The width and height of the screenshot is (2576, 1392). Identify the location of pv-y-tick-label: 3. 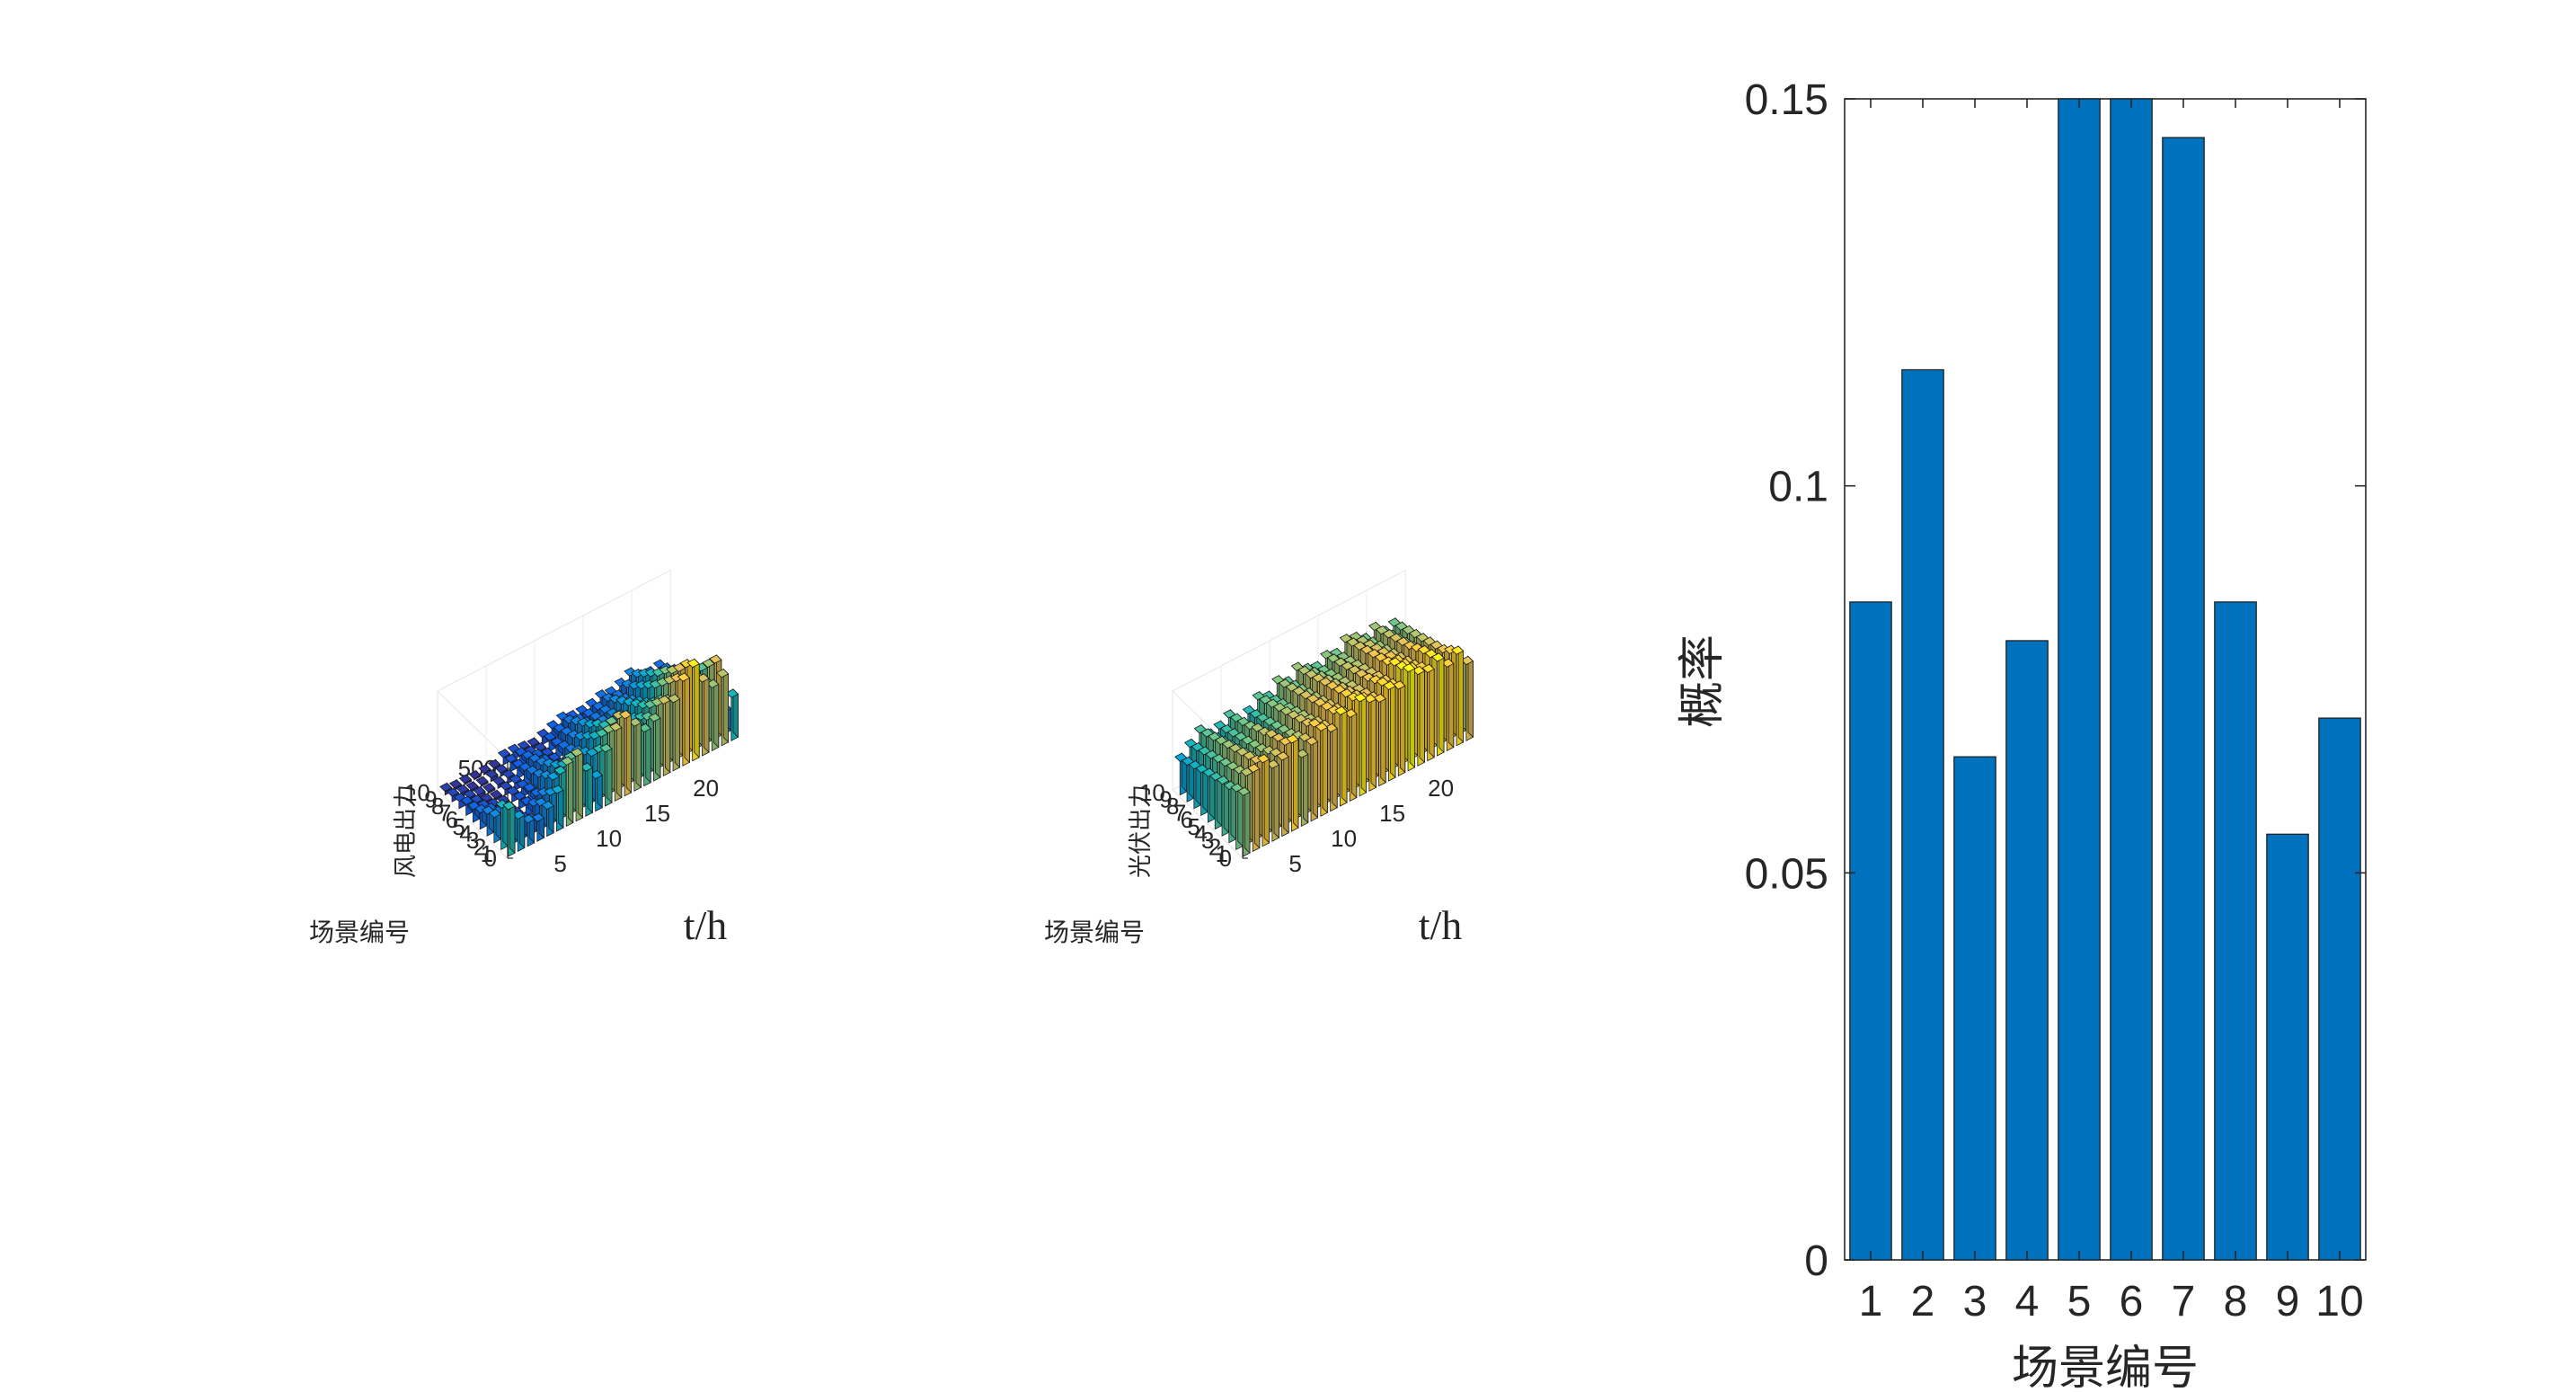
(1207, 841).